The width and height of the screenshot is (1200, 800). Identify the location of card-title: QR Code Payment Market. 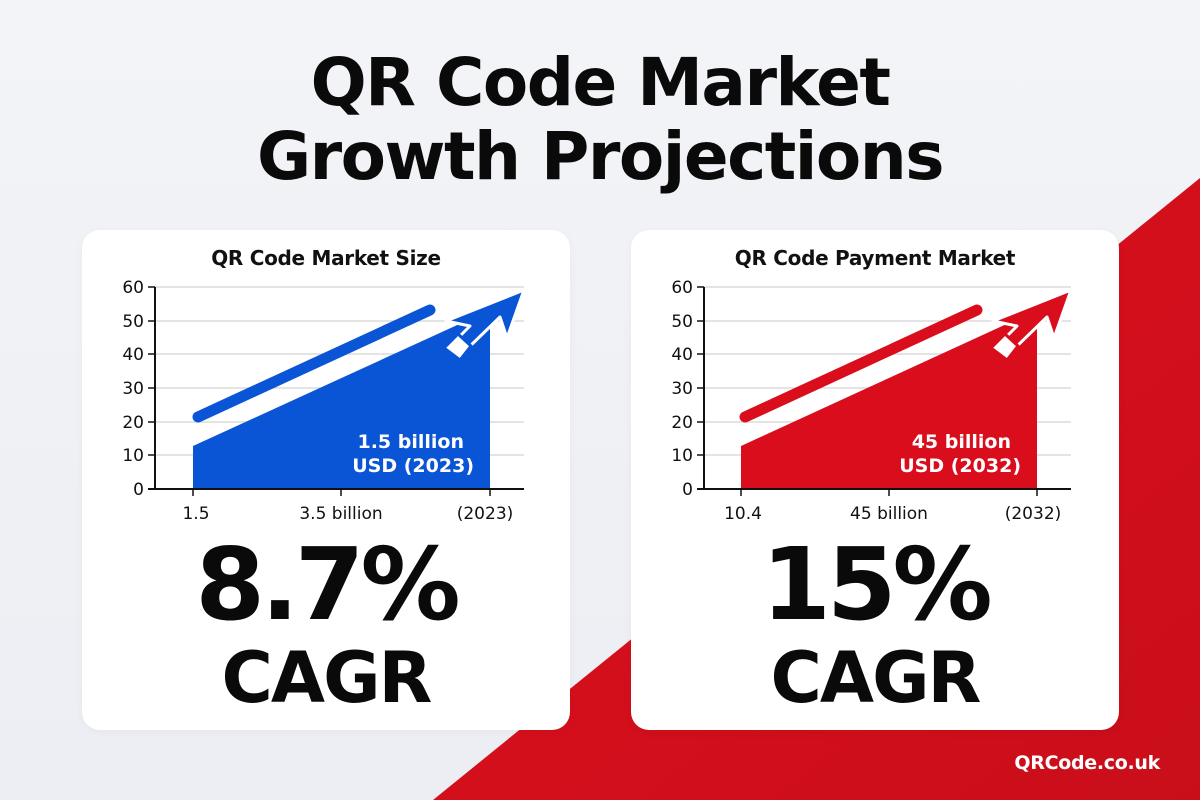
(875, 258).